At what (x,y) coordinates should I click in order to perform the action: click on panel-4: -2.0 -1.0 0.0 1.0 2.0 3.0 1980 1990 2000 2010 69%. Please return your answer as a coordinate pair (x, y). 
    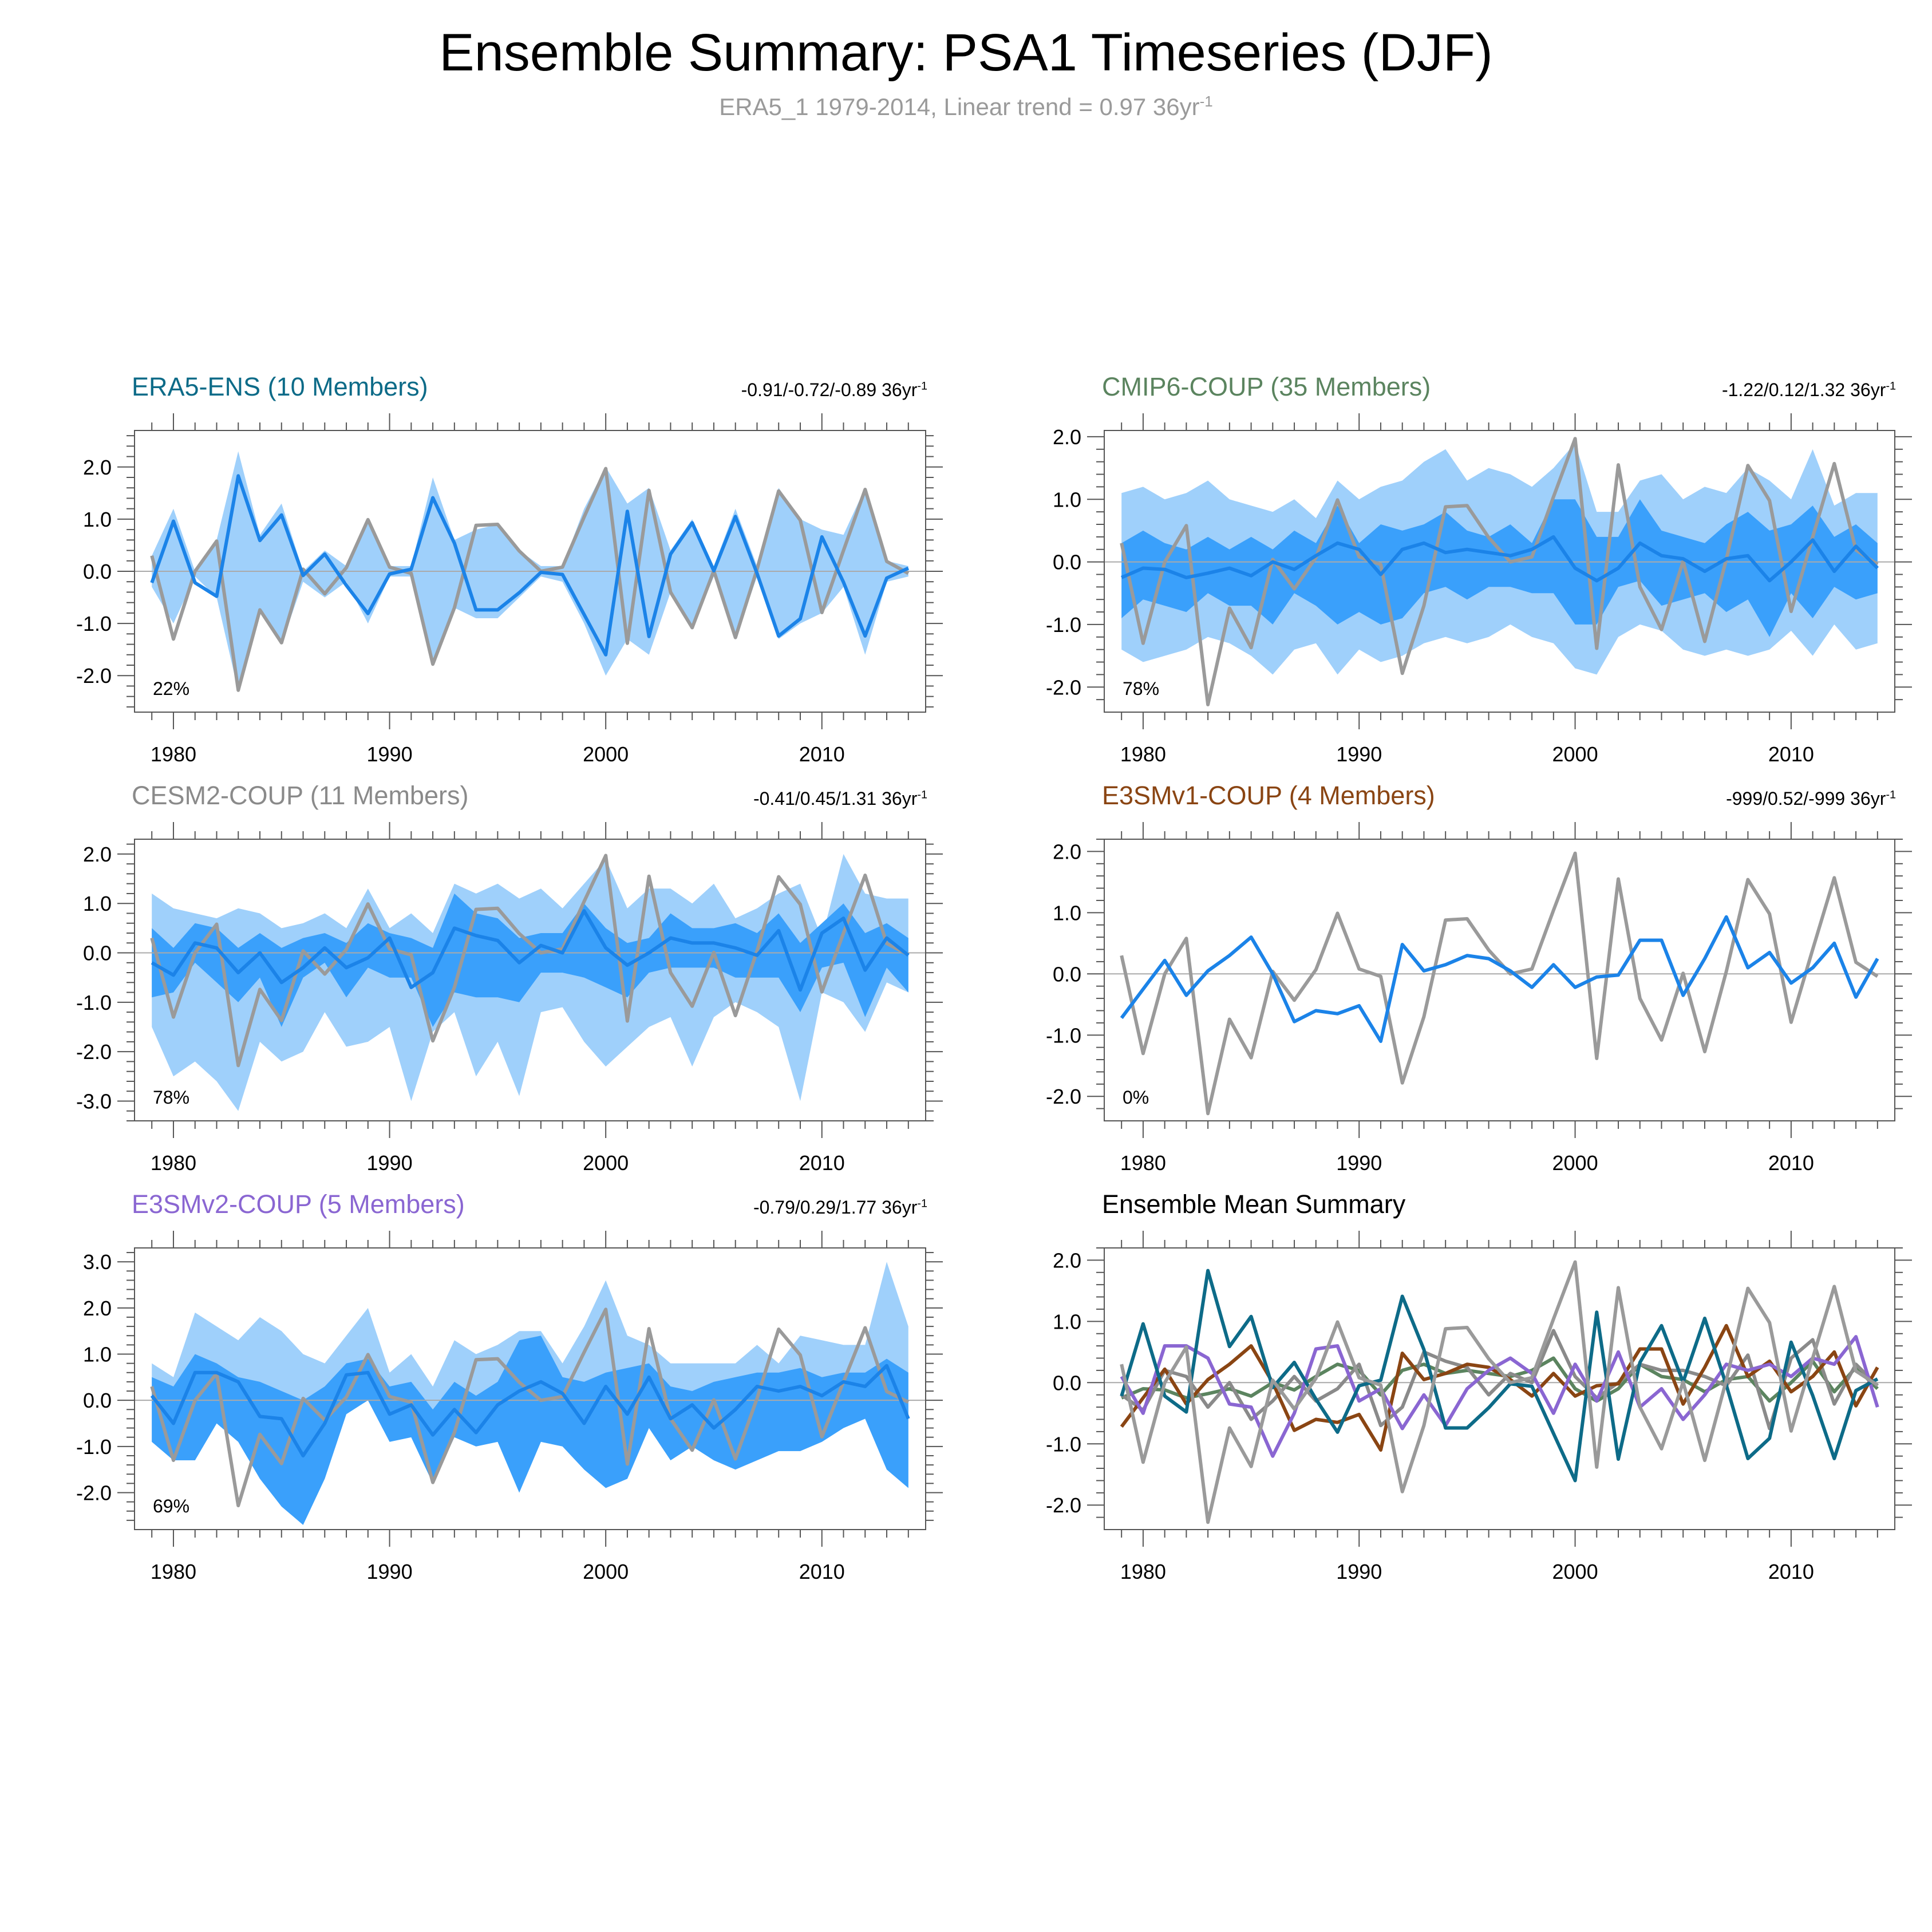
    Looking at the image, I should click on (509, 1407).